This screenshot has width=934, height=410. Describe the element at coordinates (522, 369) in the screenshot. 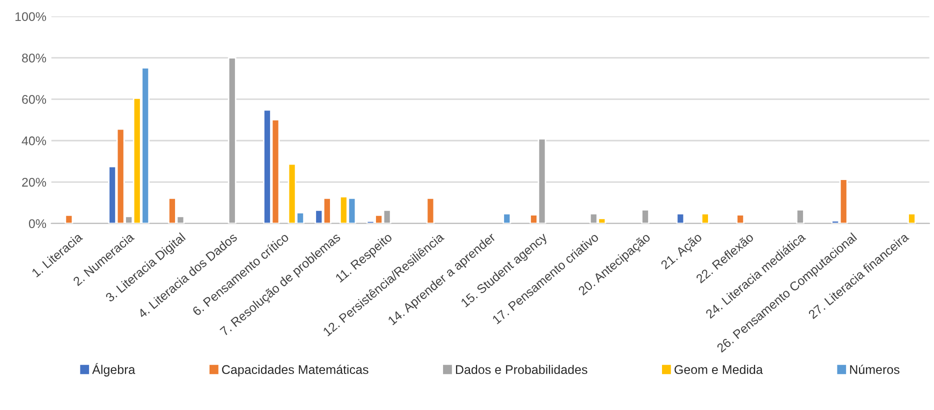

I see `legend-label: Dados e Probabilidades` at that location.